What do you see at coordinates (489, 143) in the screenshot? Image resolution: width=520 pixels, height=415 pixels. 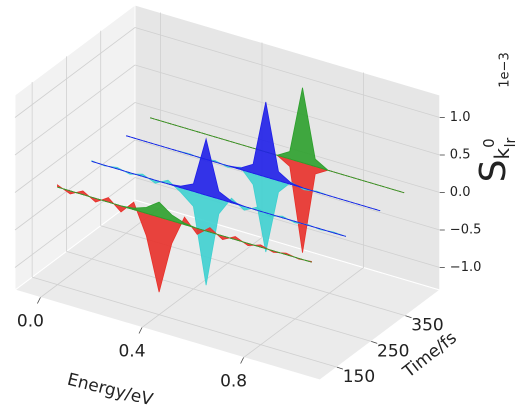 I see `z-label-sup: 0` at bounding box center [489, 143].